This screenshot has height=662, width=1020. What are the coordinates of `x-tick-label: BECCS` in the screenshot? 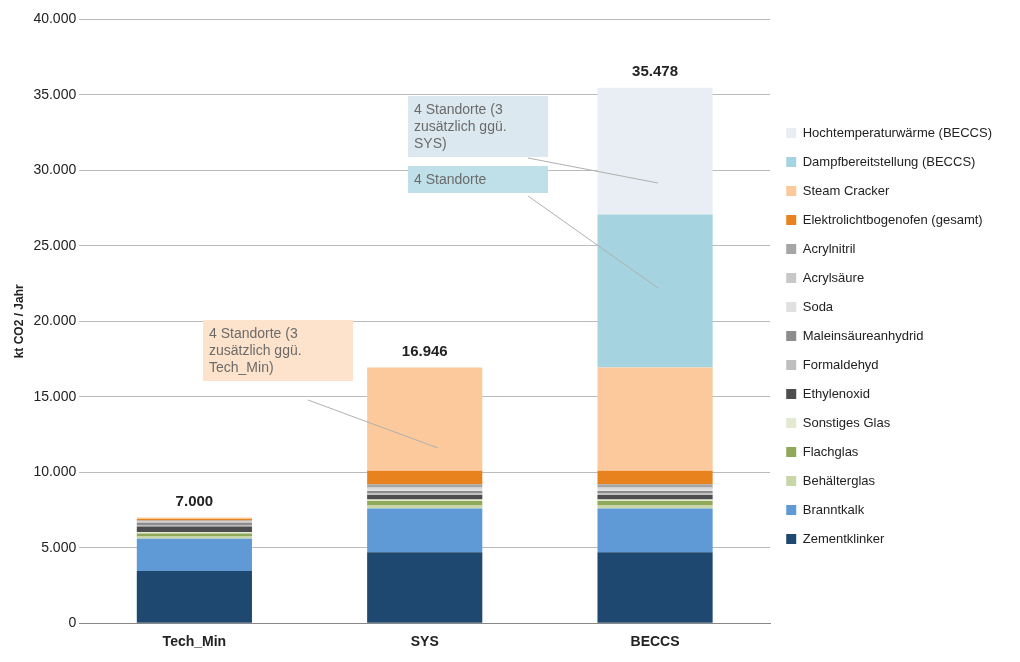 It's located at (655, 641).